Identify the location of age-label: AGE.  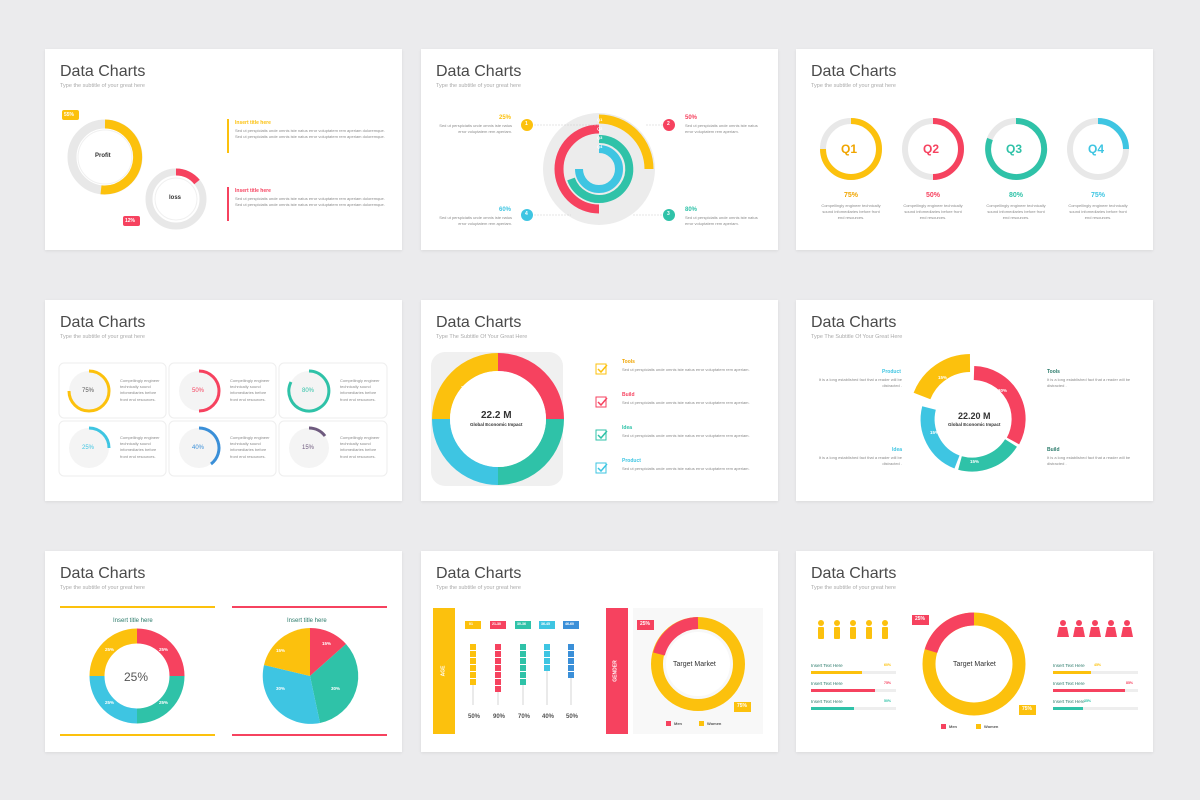
(443, 671).